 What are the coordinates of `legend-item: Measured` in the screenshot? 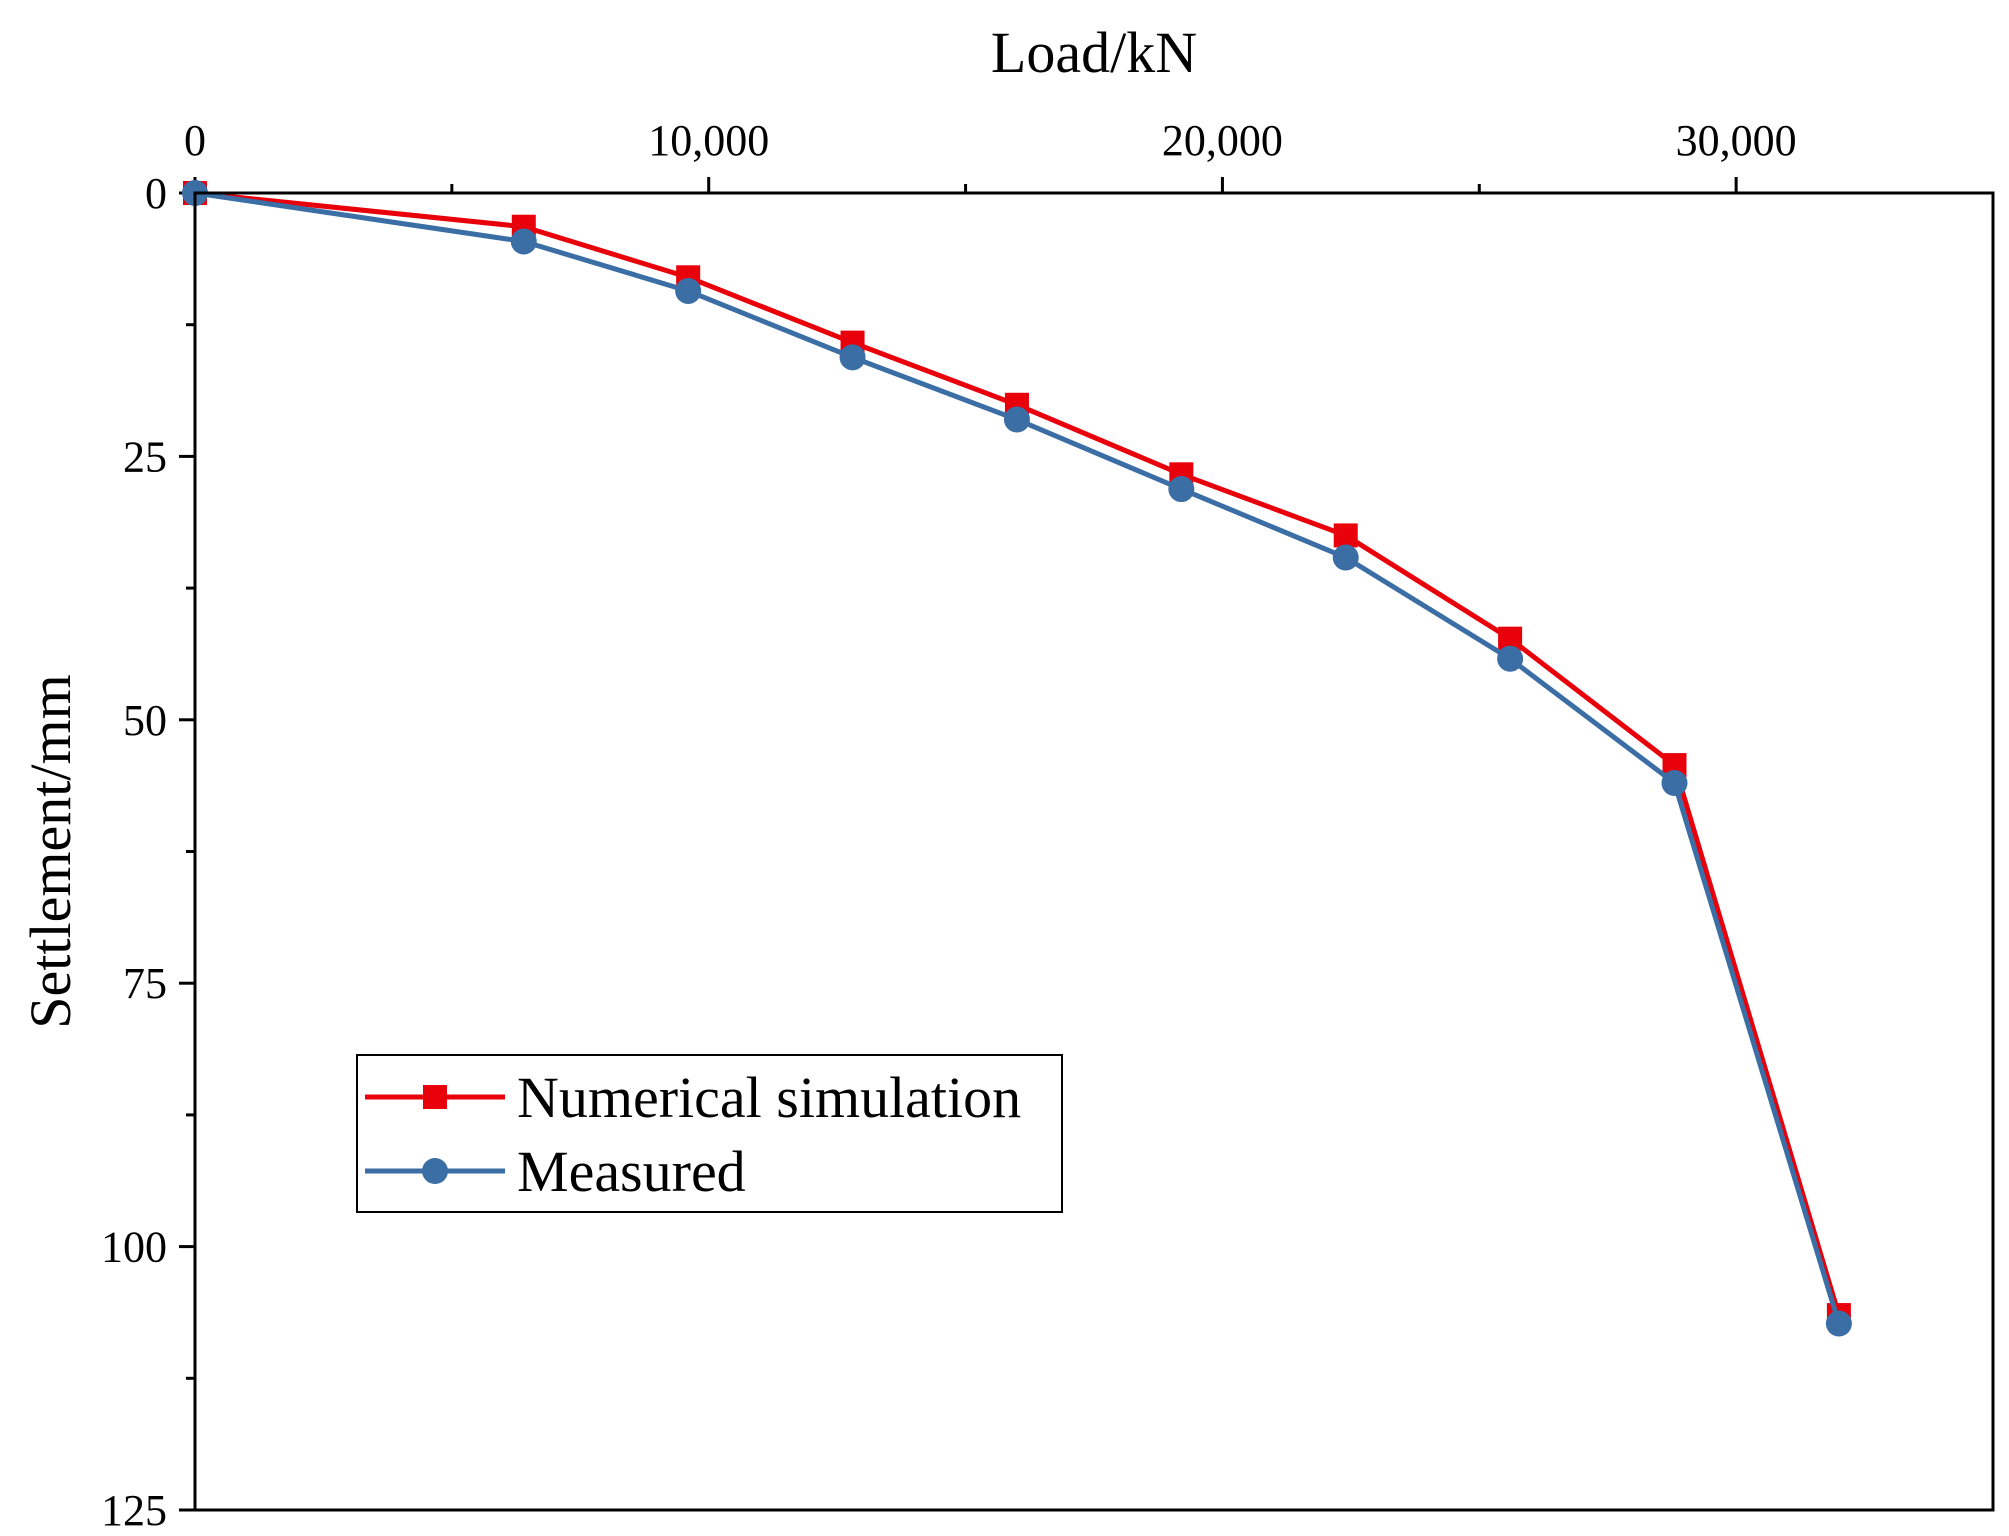 It's located at (555, 1171).